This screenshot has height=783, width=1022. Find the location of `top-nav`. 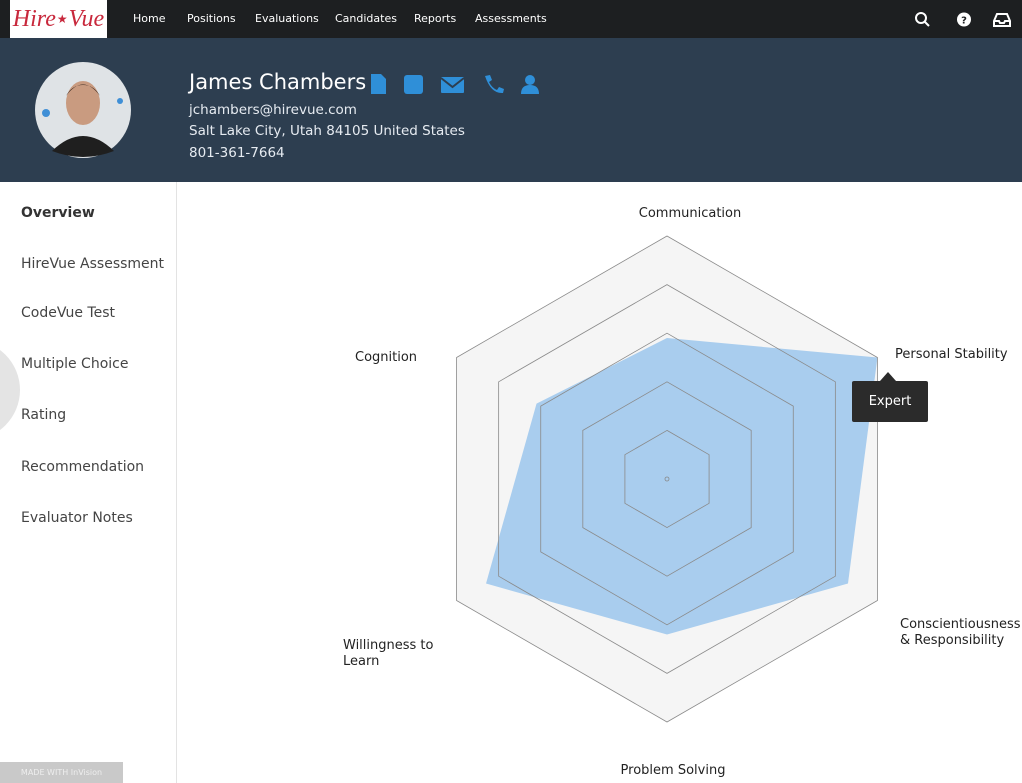

top-nav is located at coordinates (511, 19).